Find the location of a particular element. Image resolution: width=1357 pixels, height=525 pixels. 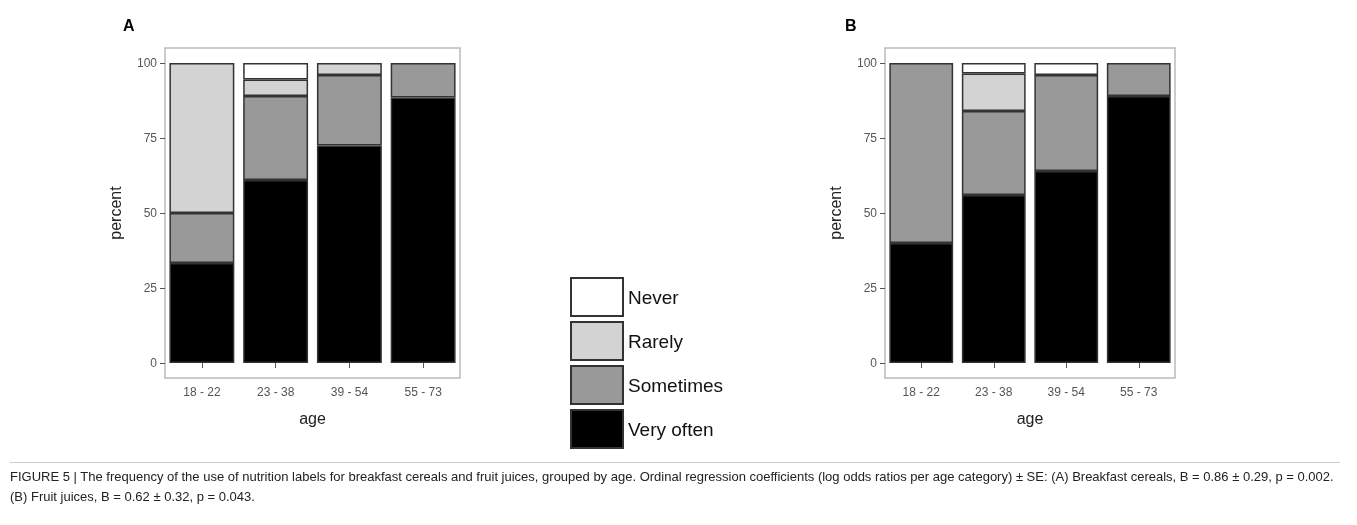

legend-label: Never is located at coordinates (654, 297).